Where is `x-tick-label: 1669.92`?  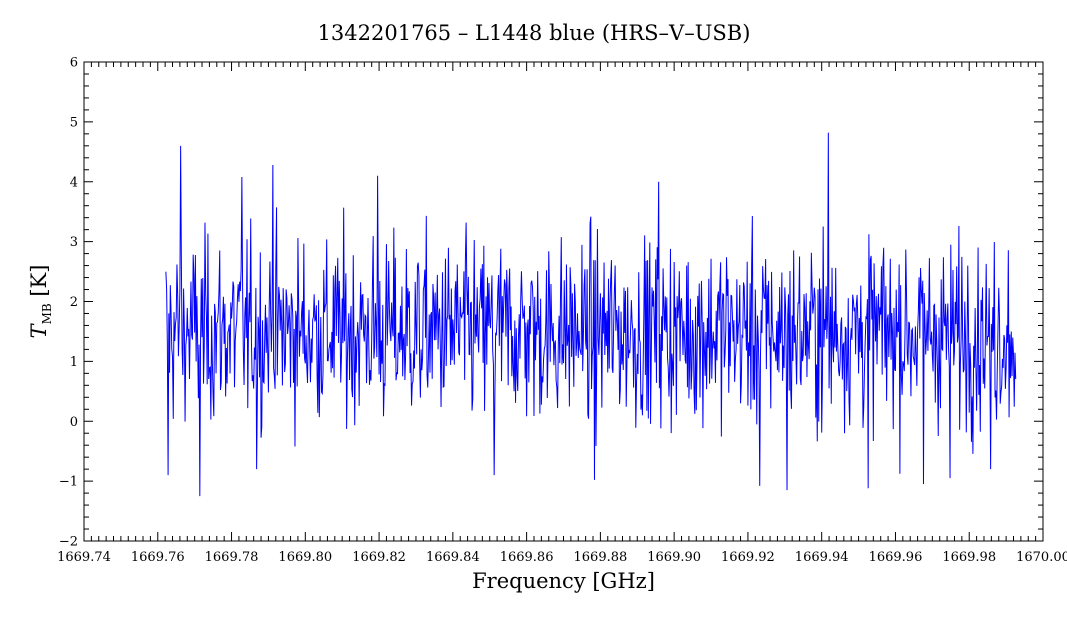
x-tick-label: 1669.92 is located at coordinates (748, 557).